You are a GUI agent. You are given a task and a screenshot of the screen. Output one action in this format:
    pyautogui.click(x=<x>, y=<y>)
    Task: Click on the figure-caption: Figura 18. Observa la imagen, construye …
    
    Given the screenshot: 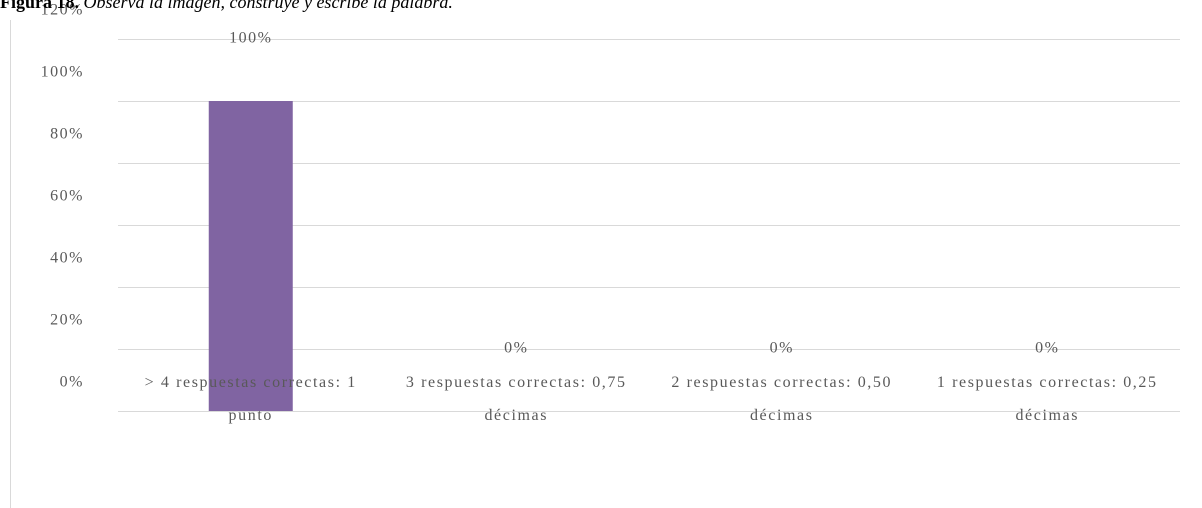 What is the action you would take?
    pyautogui.click(x=226, y=6)
    